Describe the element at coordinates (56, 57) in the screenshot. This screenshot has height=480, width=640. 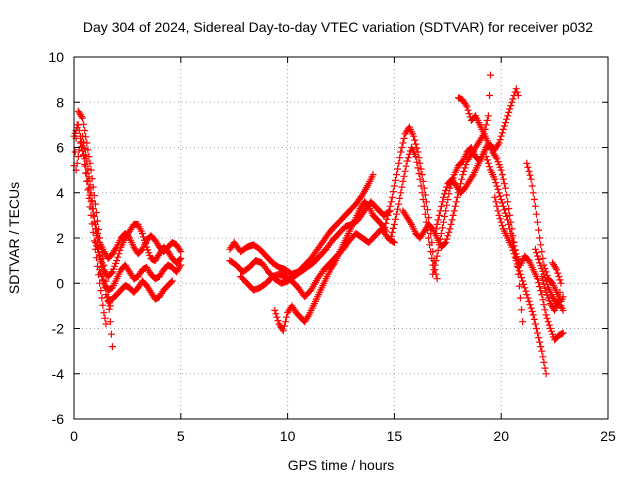
I see `y-tick-label: 10` at that location.